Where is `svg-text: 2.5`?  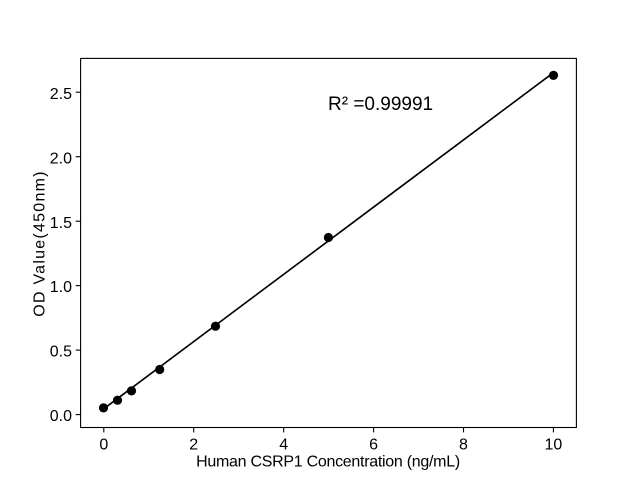
svg-text: 2.5 is located at coordinates (61, 94).